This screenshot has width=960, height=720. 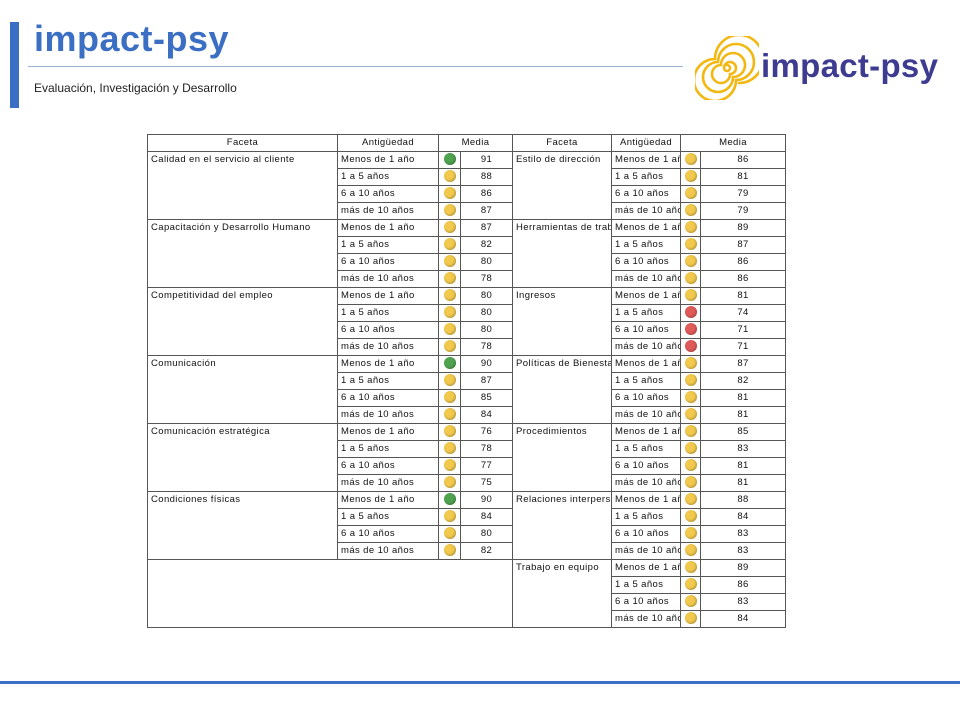 What do you see at coordinates (743, 313) in the screenshot?
I see `media-cell: 74` at bounding box center [743, 313].